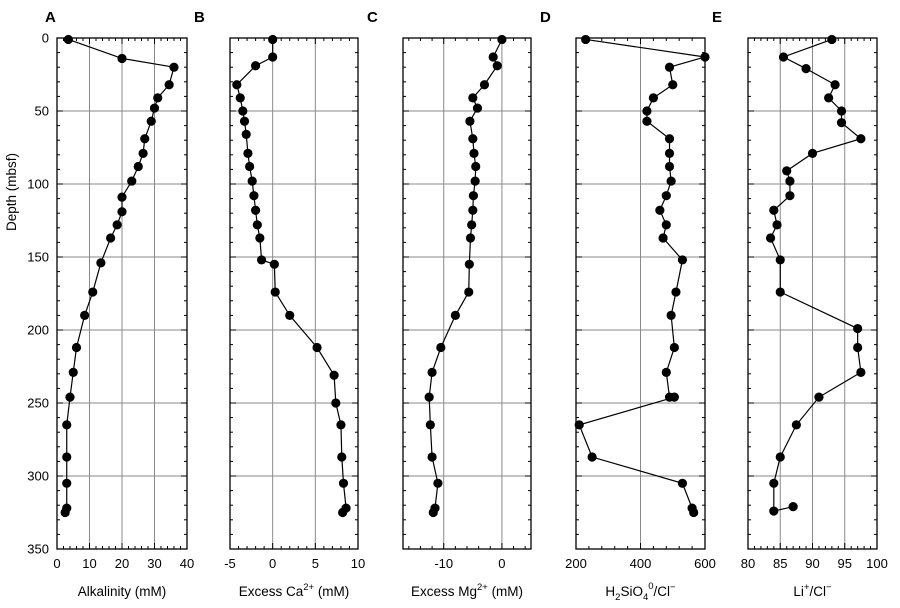  Describe the element at coordinates (230, 563) in the screenshot. I see `x-tick-label: -5` at that location.